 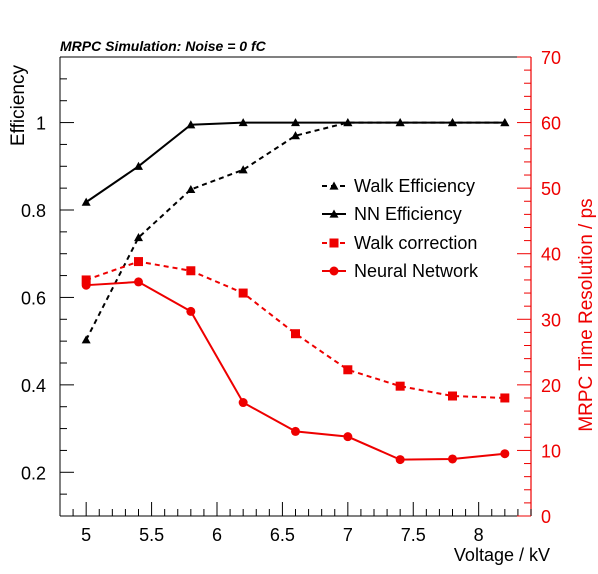 What do you see at coordinates (502, 555) in the screenshot?
I see `x-axis-label: Voltage / kV` at bounding box center [502, 555].